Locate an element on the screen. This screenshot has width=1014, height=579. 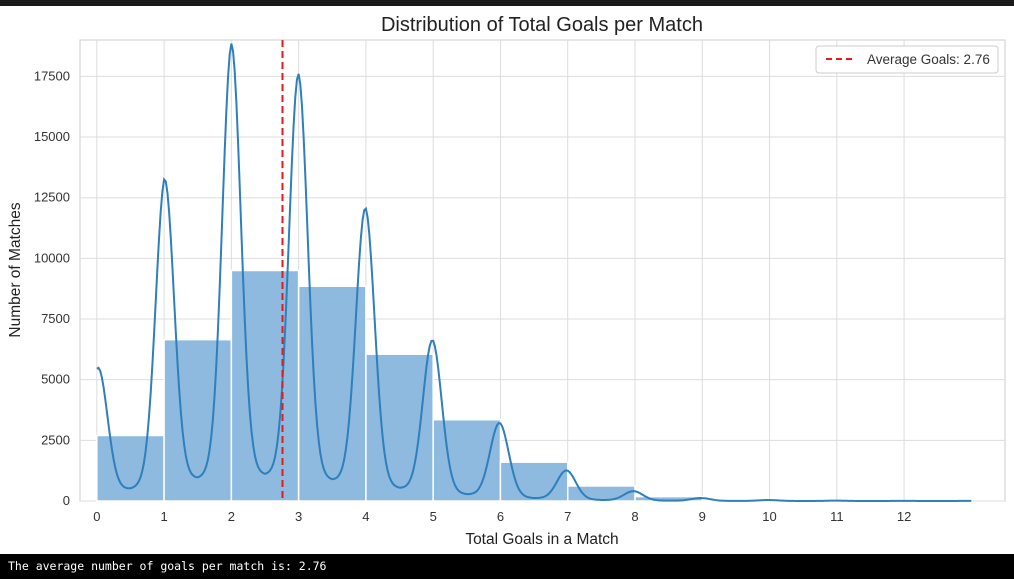
x-tick-label: 9 is located at coordinates (702, 516).